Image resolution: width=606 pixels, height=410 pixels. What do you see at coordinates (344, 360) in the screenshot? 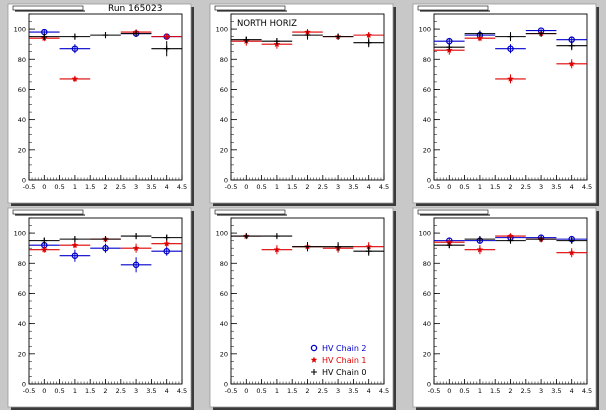
I see `legend-label: HV Chain 1` at bounding box center [344, 360].